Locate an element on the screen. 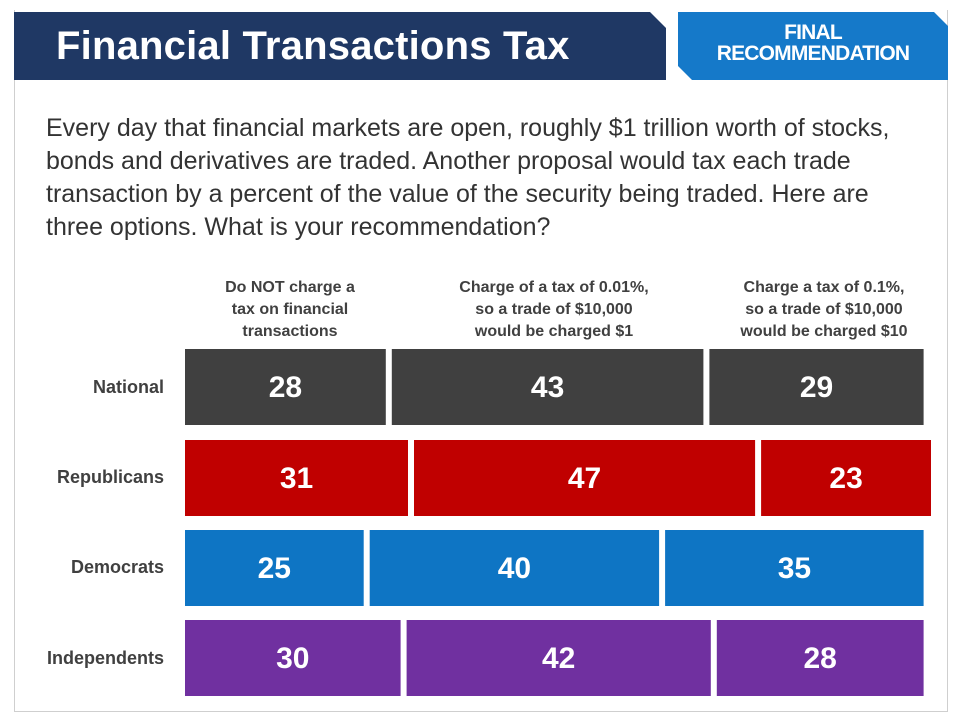 The image size is (960, 720). bar-label-national-no-tax: 28 is located at coordinates (285, 387).